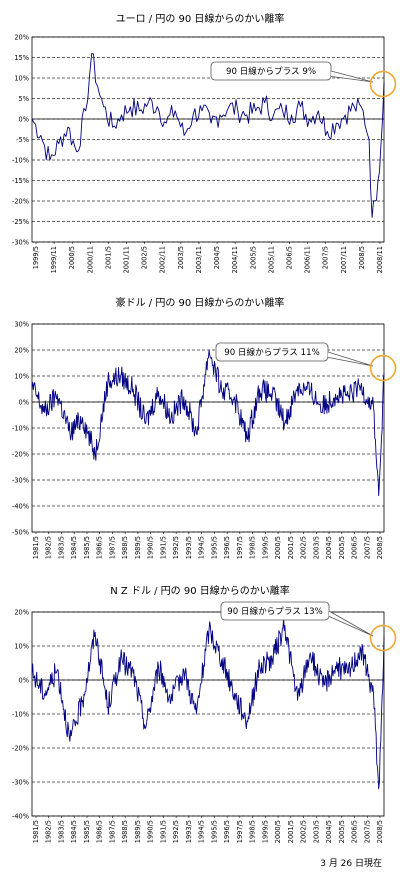 Image resolution: width=400 pixels, height=879 pixels. What do you see at coordinates (36, 547) in the screenshot?
I see `x-tick-label: 1981/5` at bounding box center [36, 547].